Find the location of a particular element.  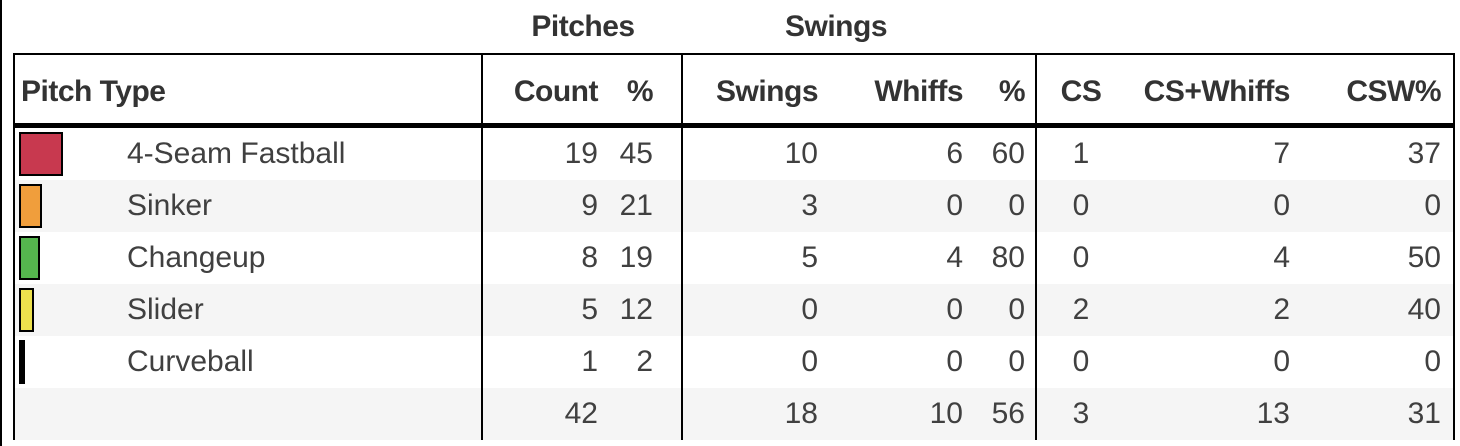

count-cell: 9 is located at coordinates (543, 206).